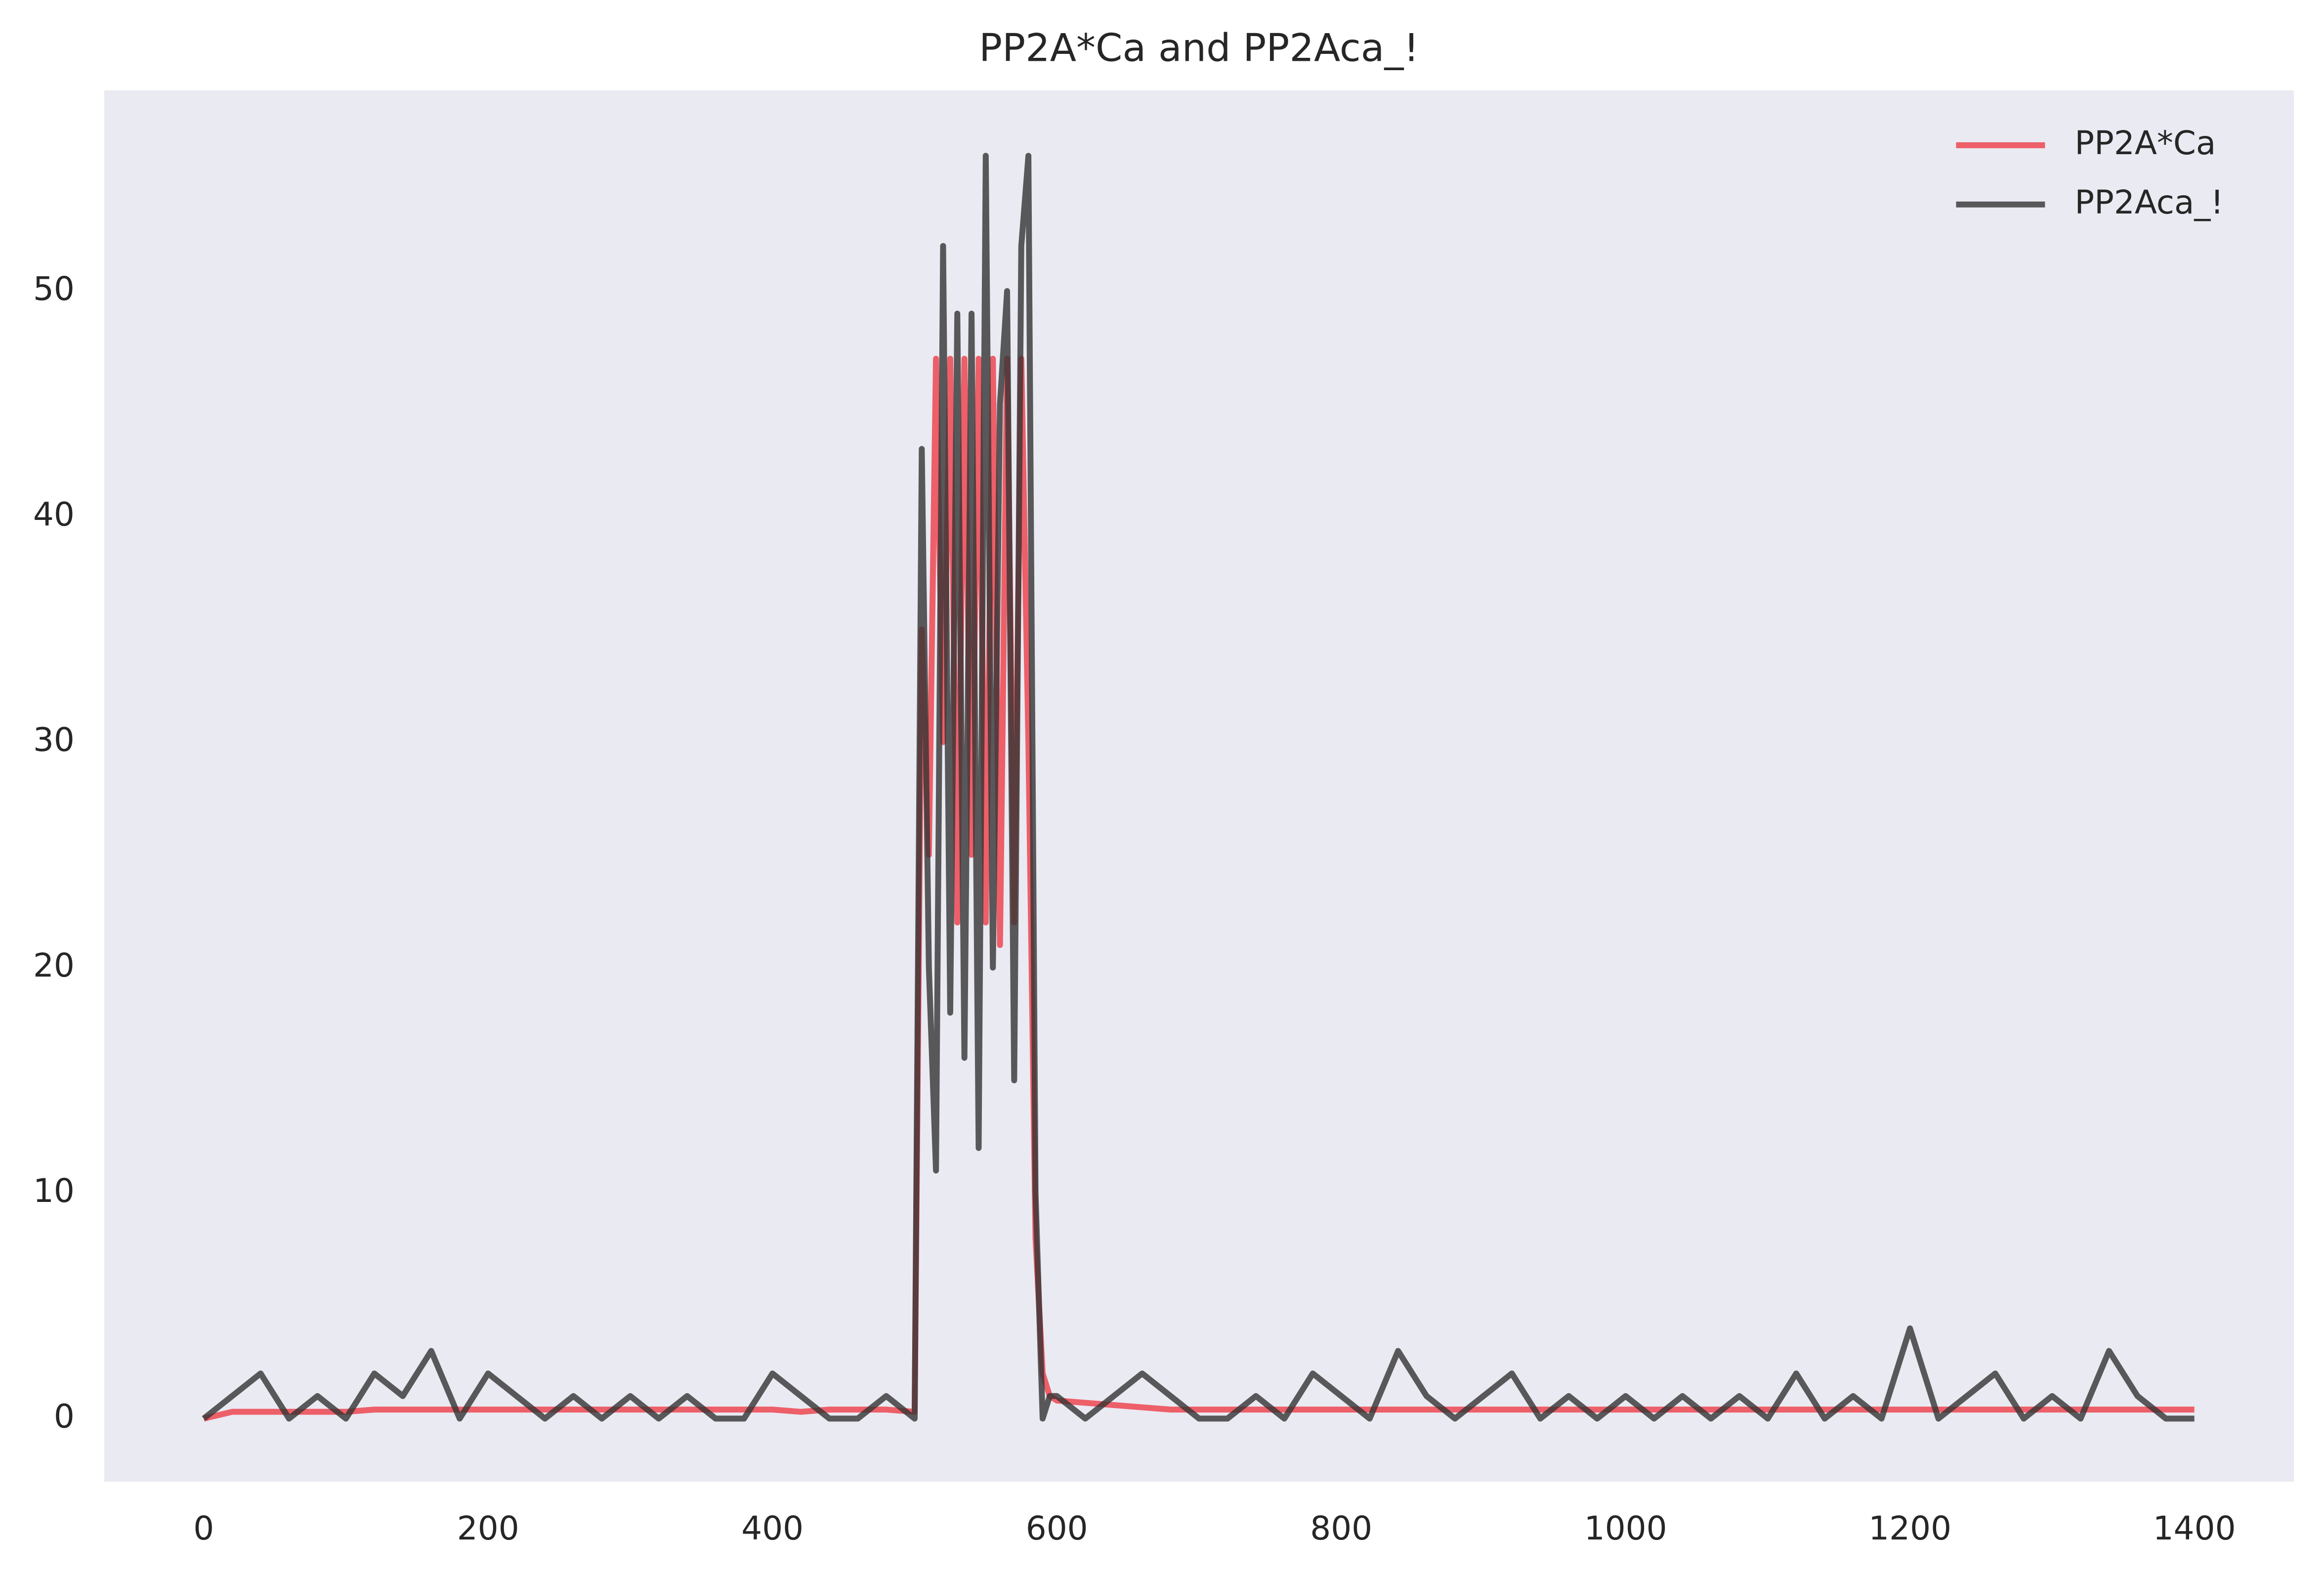 The height and width of the screenshot is (1581, 2324). Describe the element at coordinates (1625, 1528) in the screenshot. I see `x-tick-label: 1000` at that location.